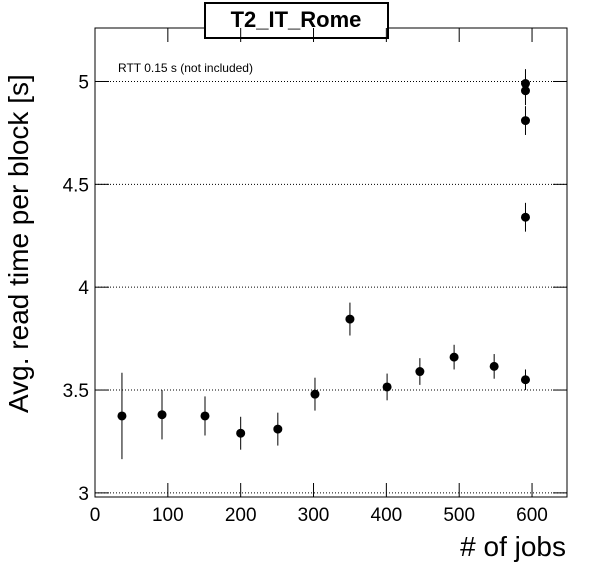 This screenshot has height=577, width=596. Describe the element at coordinates (168, 515) in the screenshot. I see `x-tick-label: 100` at that location.